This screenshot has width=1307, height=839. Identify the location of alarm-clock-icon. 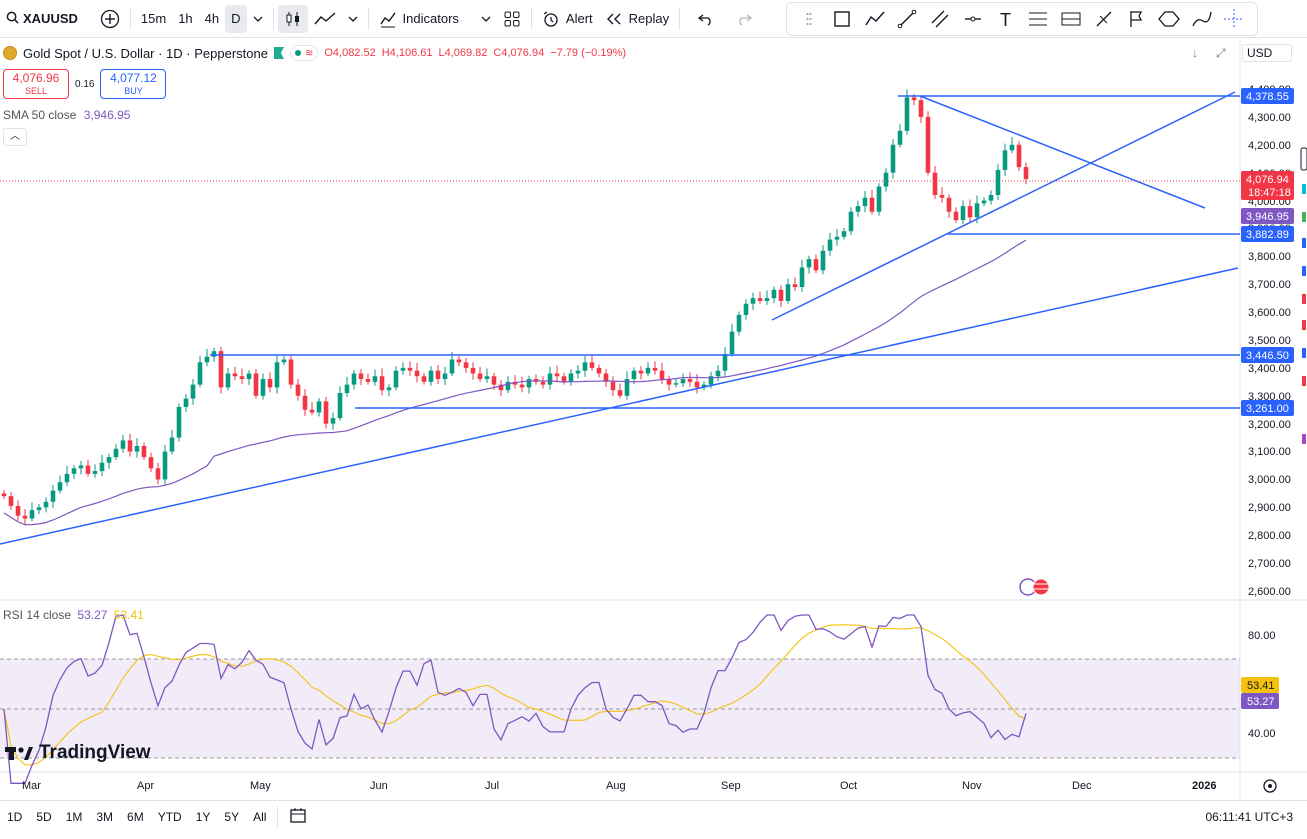
(550, 18).